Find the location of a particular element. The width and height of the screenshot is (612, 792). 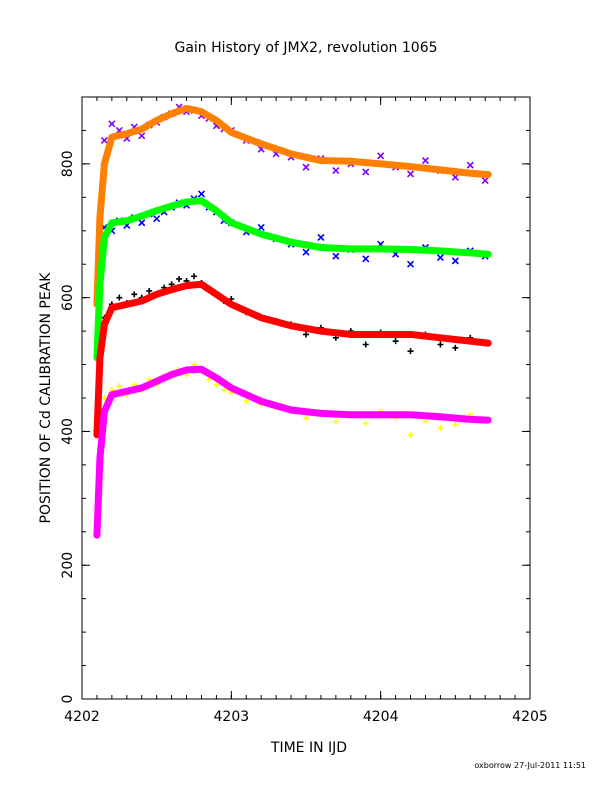

x-tick-label: 4202 is located at coordinates (82, 717).